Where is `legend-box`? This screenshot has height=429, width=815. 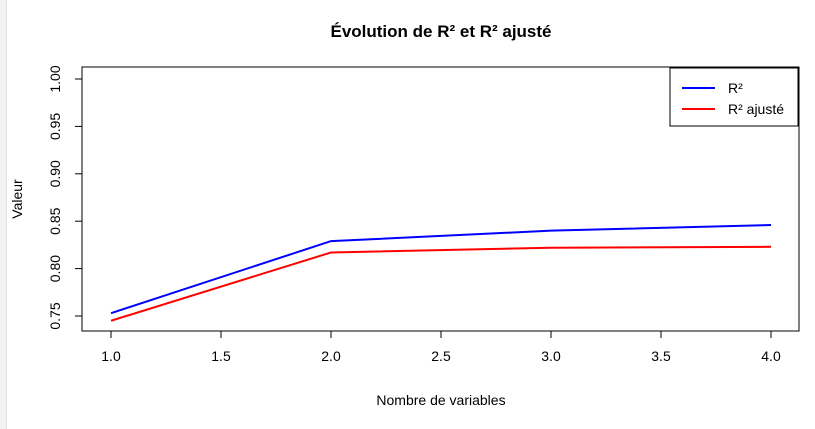 legend-box is located at coordinates (734, 97).